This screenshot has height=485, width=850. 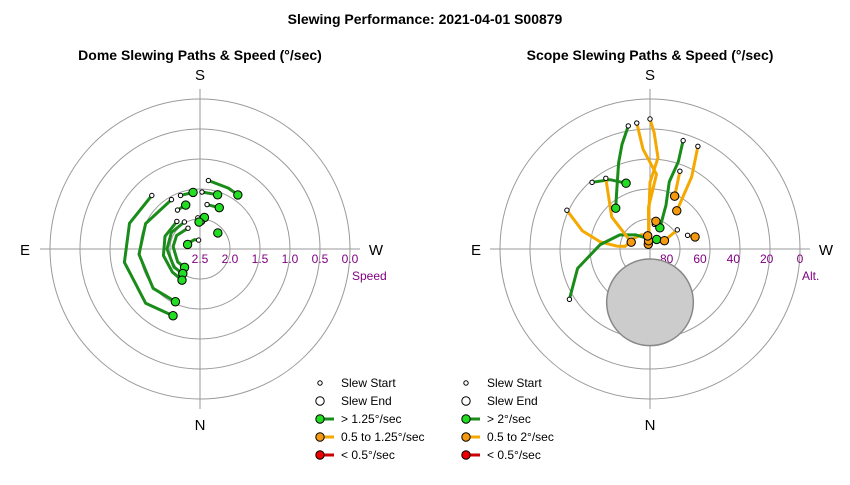 I want to click on dome-radial-axis-label: Speed, so click(x=369, y=276).